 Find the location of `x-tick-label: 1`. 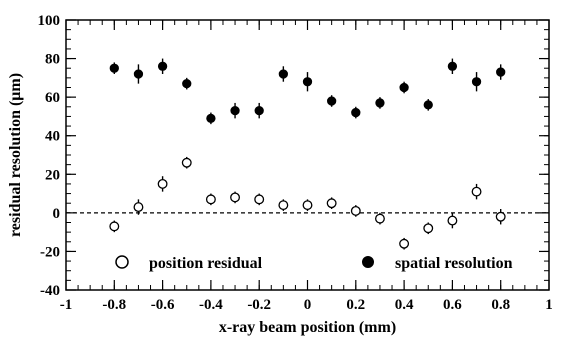

x-tick-label: 1 is located at coordinates (549, 305).